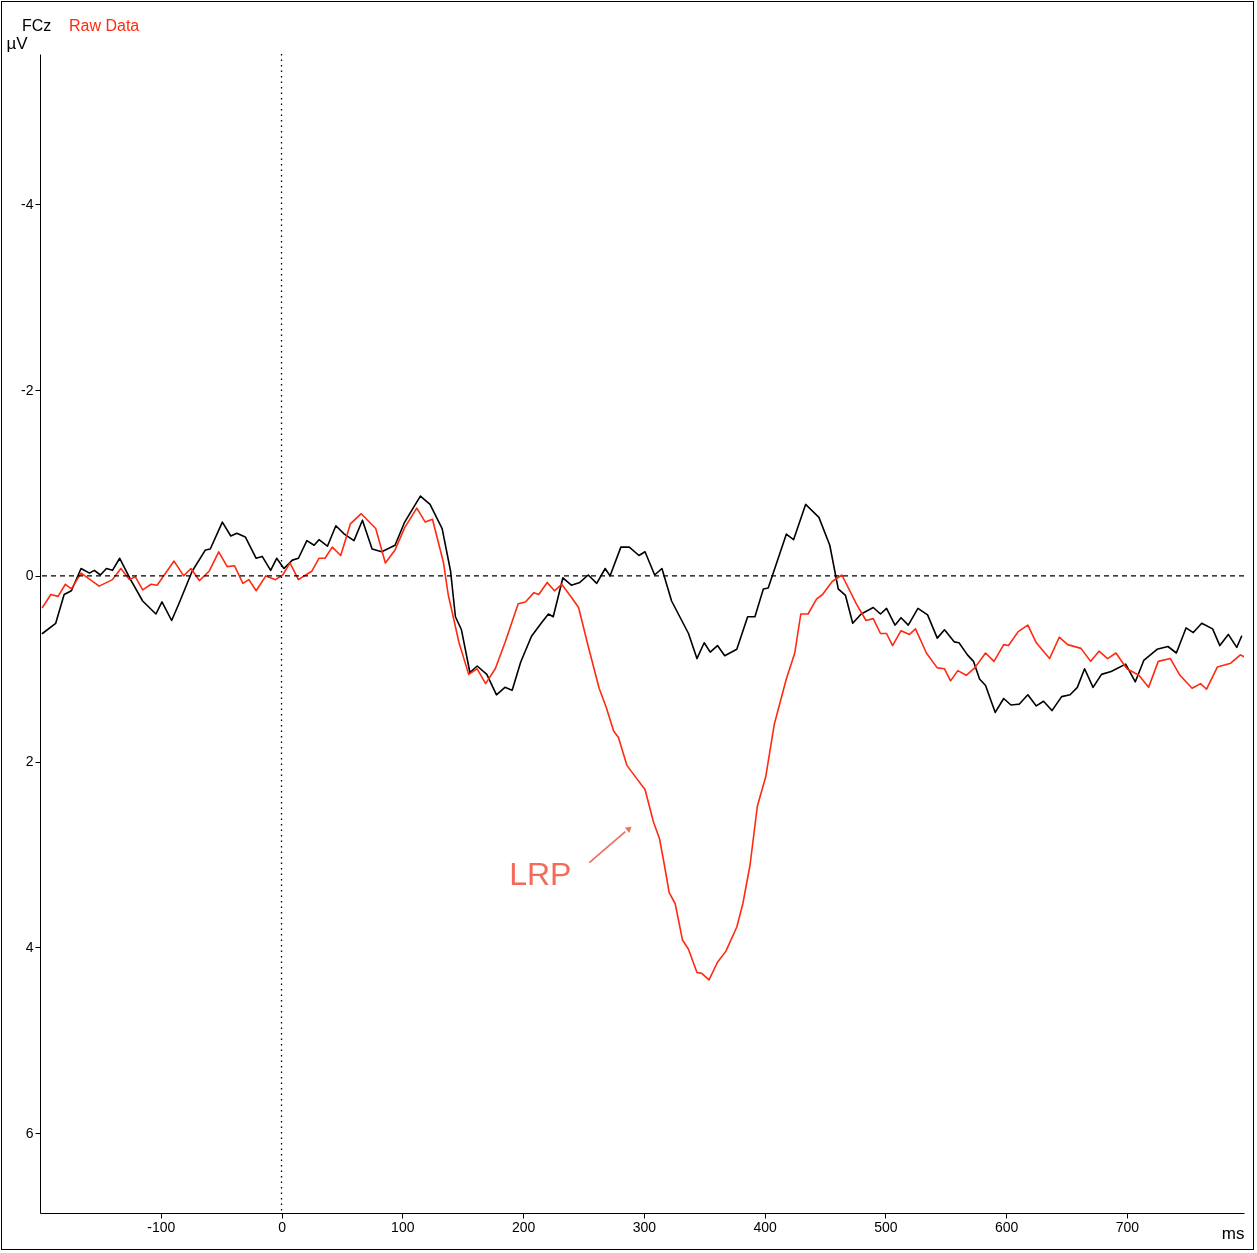 The height and width of the screenshot is (1253, 1257). What do you see at coordinates (282, 1226) in the screenshot?
I see `x-tick-label: 0` at bounding box center [282, 1226].